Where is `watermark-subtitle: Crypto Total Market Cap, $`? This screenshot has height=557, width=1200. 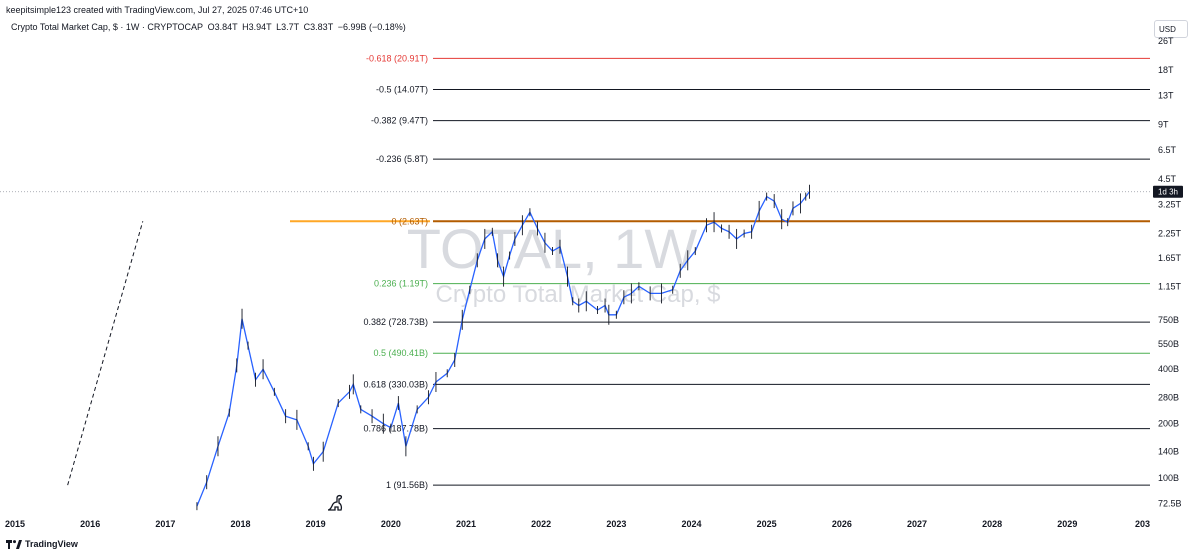 watermark-subtitle: Crypto Total Market Cap, $ is located at coordinates (577, 294).